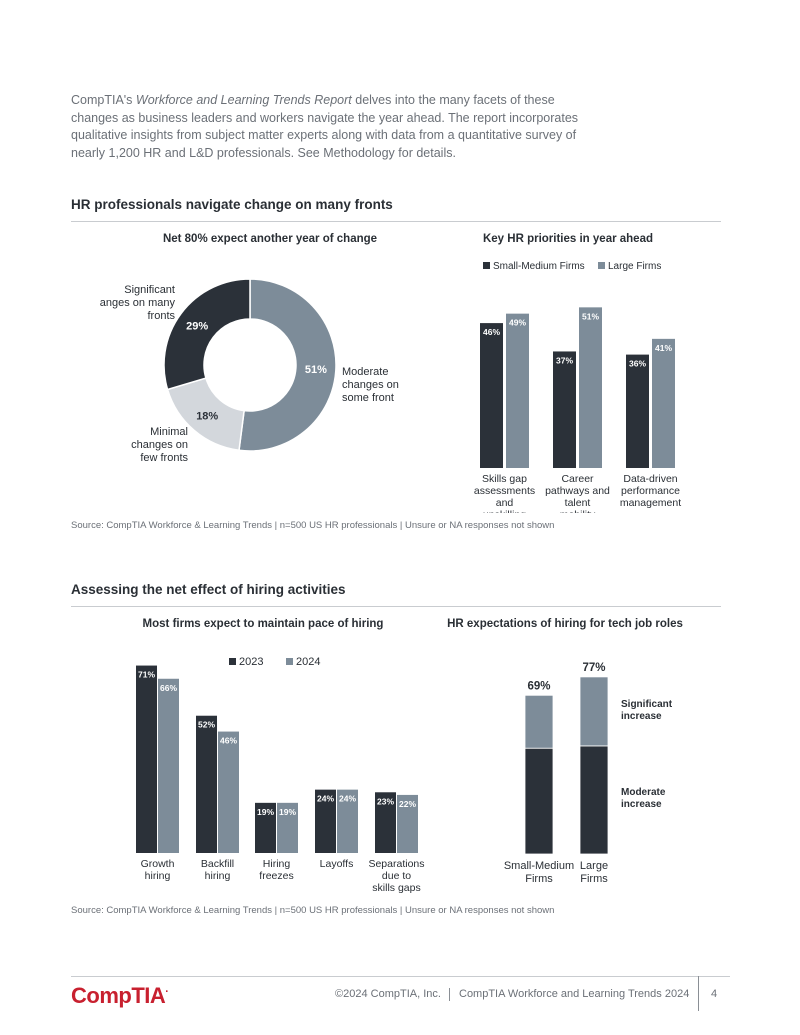 Image resolution: width=800 pixels, height=1035 pixels. I want to click on bar-value-label: 36%, so click(637, 364).